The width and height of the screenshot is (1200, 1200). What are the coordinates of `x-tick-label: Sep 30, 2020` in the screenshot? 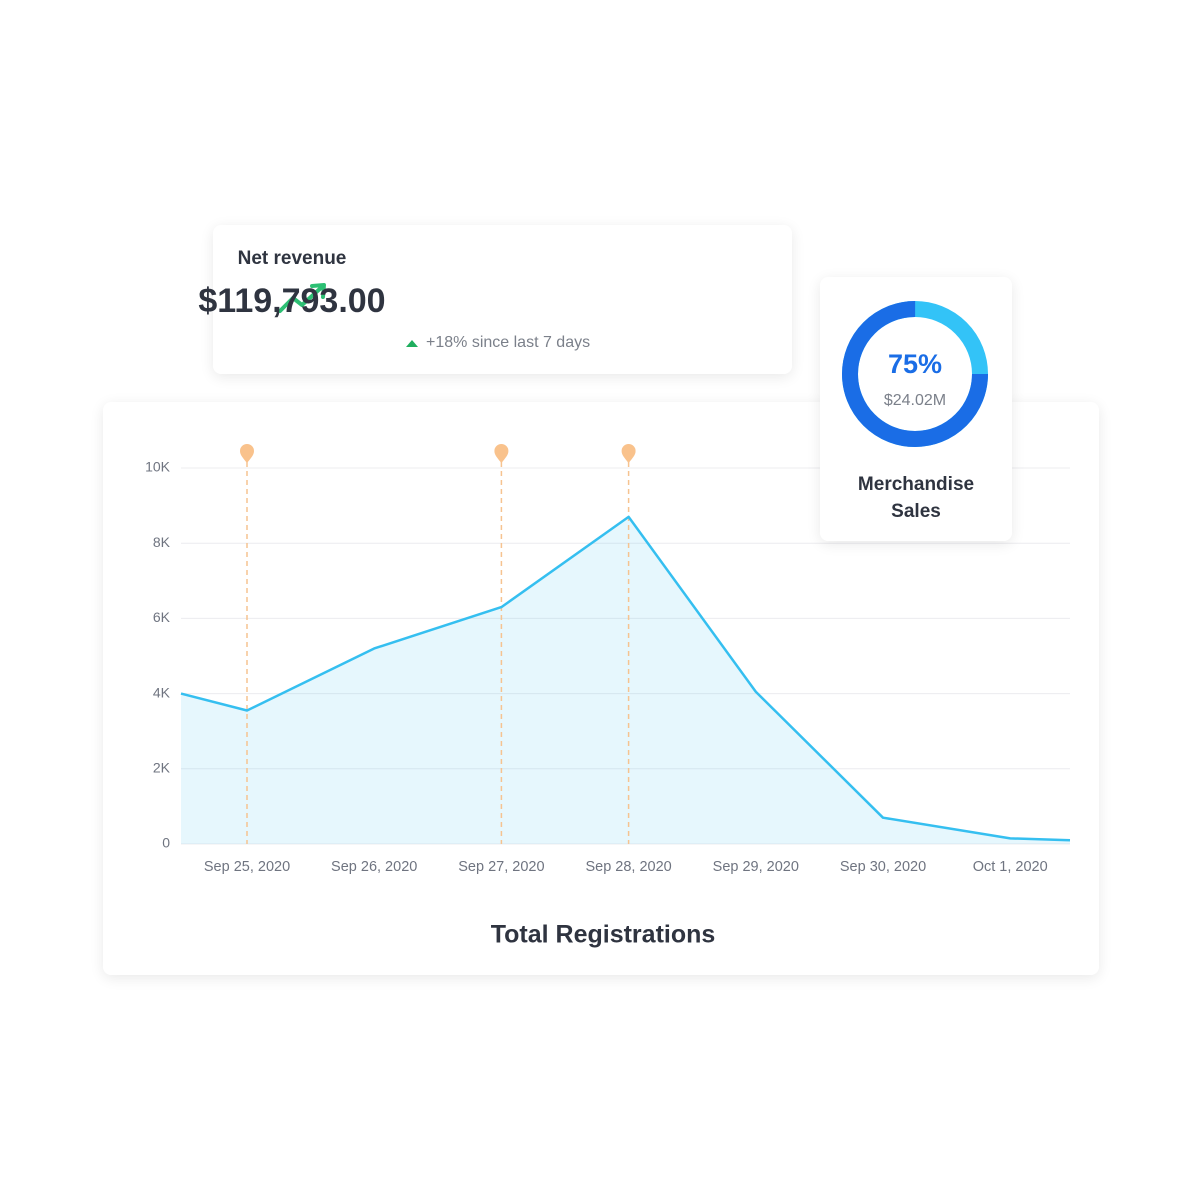 It's located at (883, 867).